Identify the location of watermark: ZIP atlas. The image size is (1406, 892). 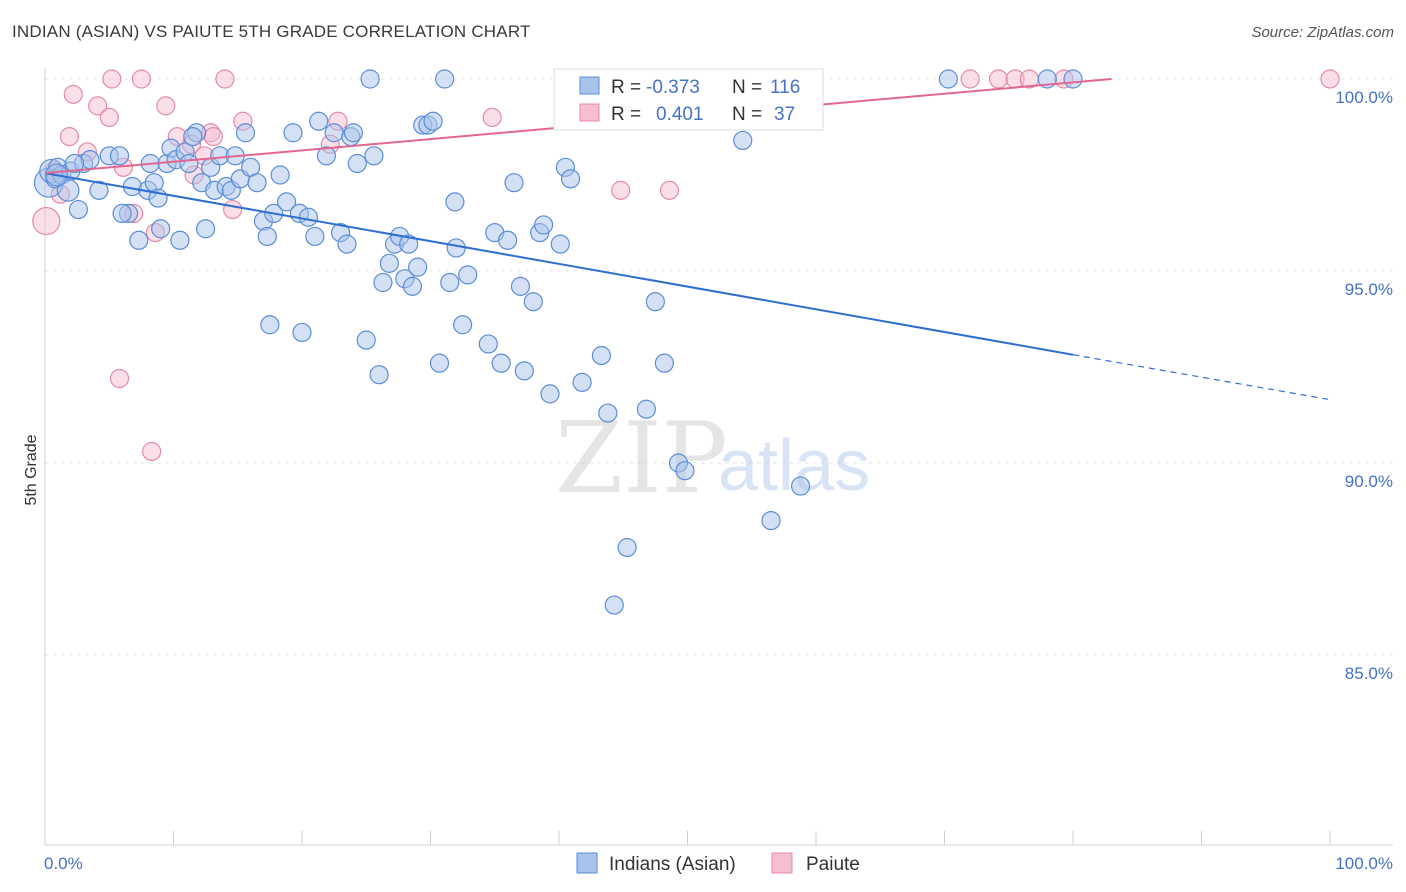
(712, 459).